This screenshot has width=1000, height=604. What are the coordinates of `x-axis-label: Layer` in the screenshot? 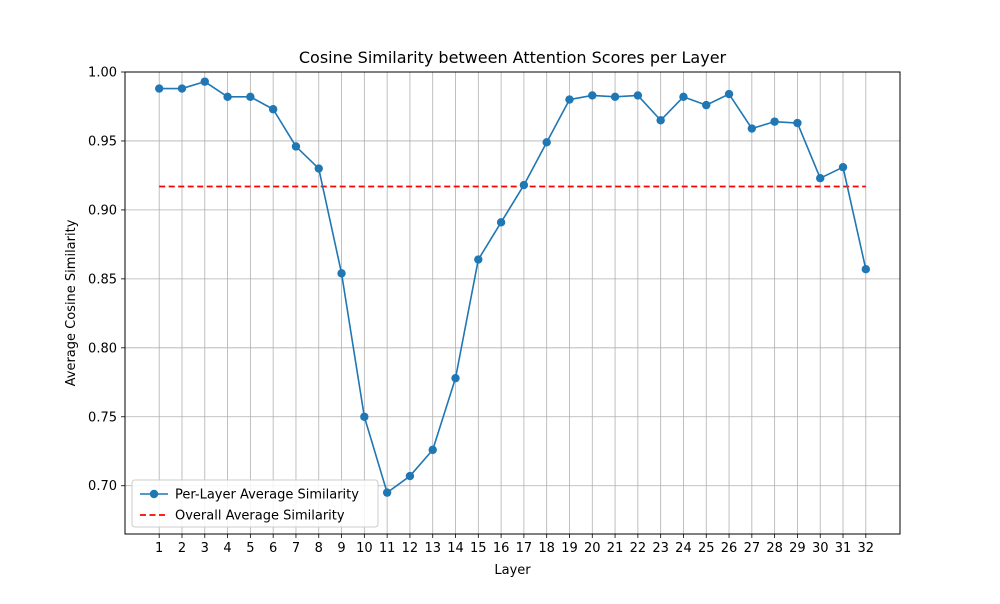 It's located at (512, 570).